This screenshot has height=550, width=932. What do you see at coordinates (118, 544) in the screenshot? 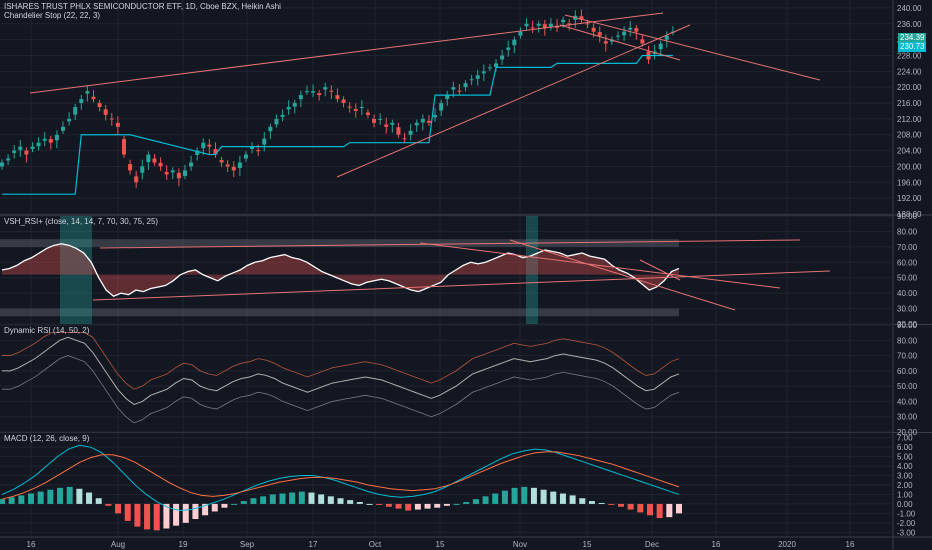
I see `x-tick-label: Aug` at bounding box center [118, 544].